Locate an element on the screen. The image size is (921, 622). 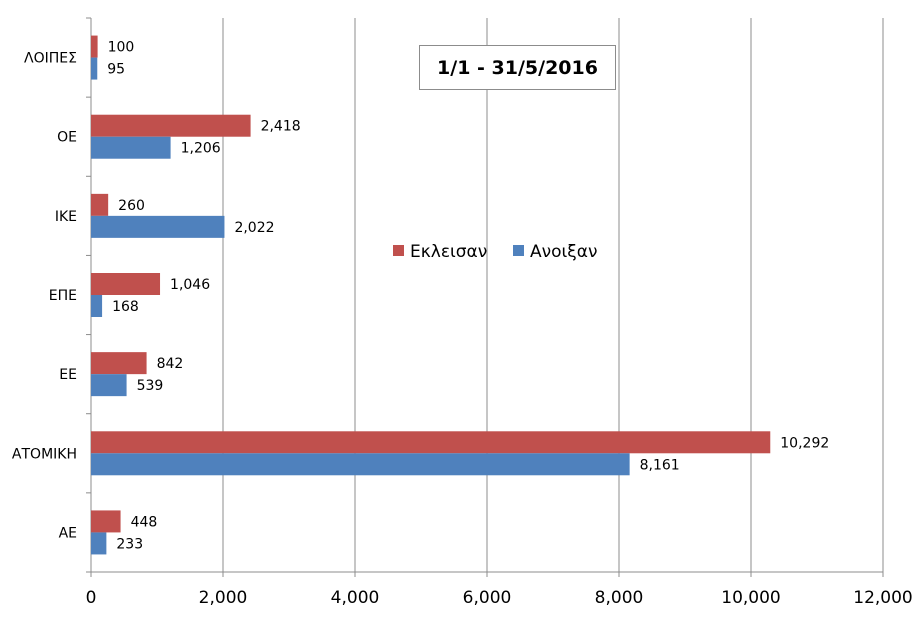
data-label: 168 is located at coordinates (125, 307).